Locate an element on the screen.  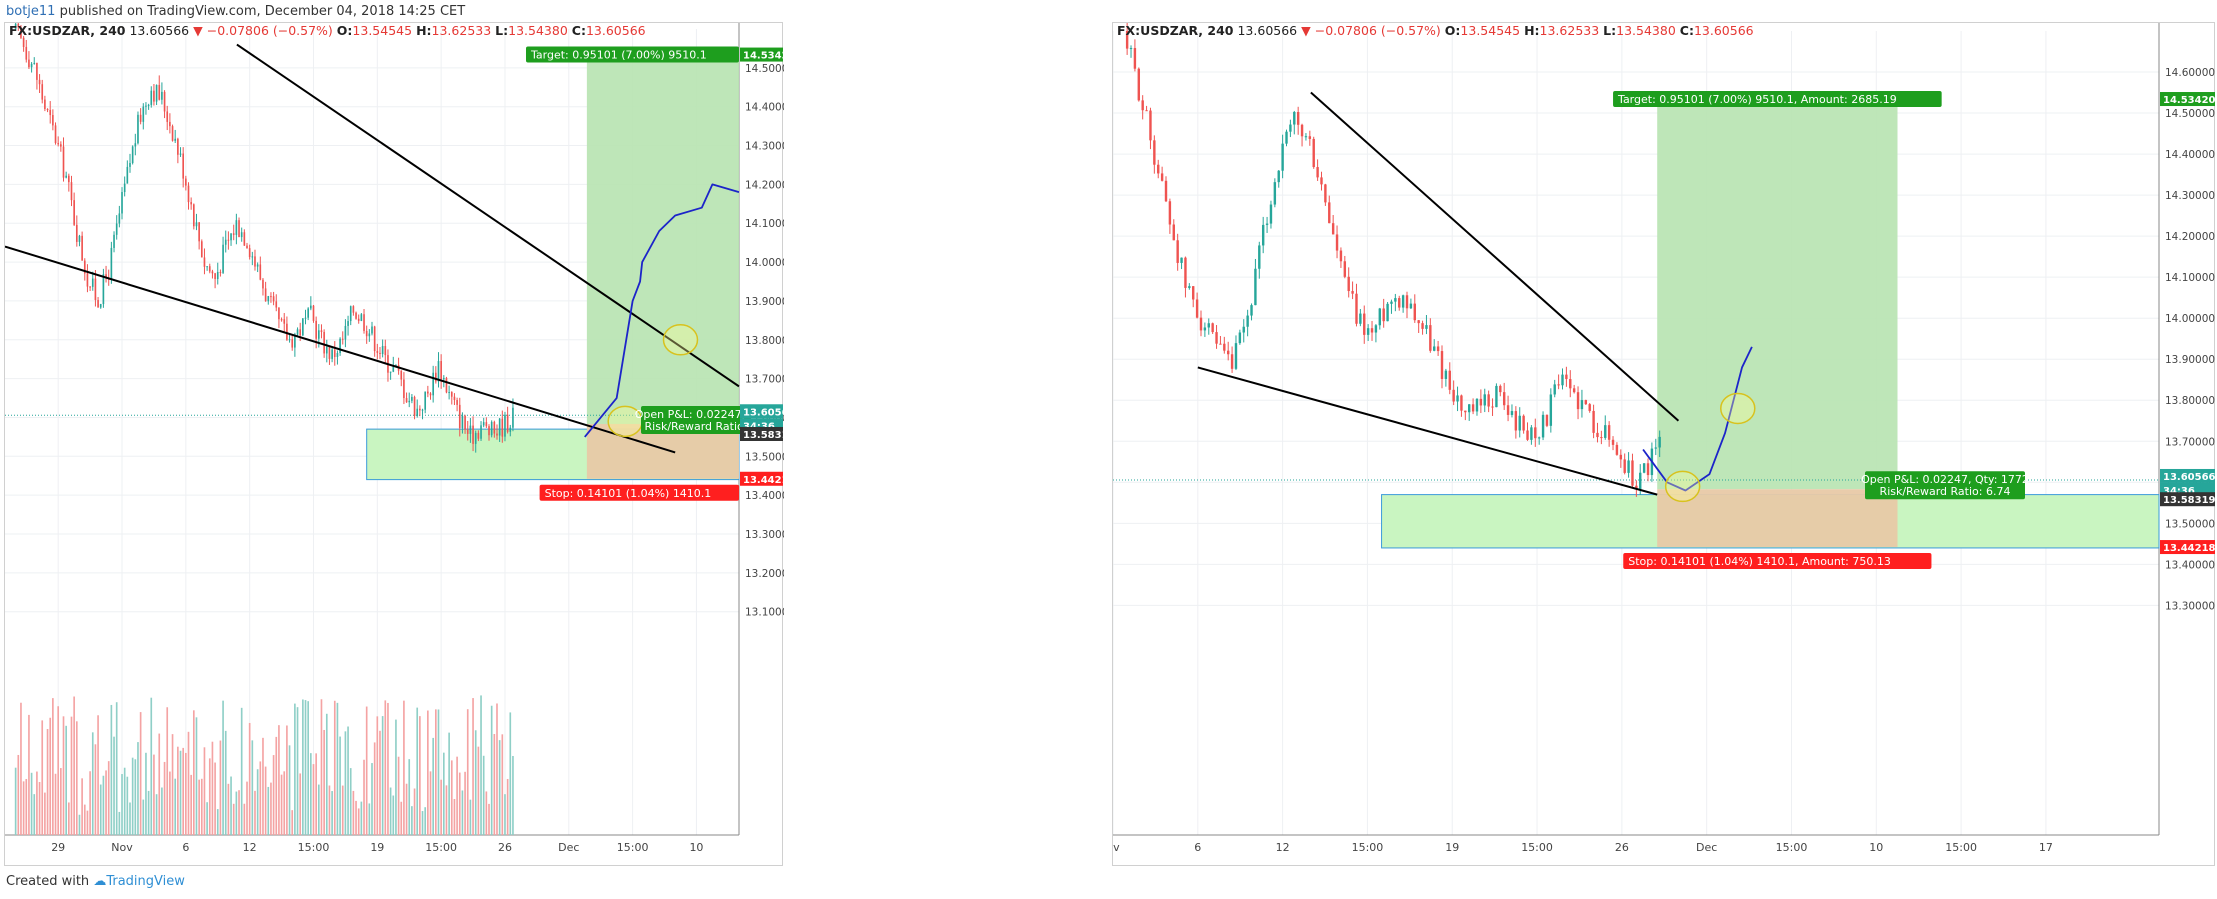
high-label: H: is located at coordinates (1532, 30).